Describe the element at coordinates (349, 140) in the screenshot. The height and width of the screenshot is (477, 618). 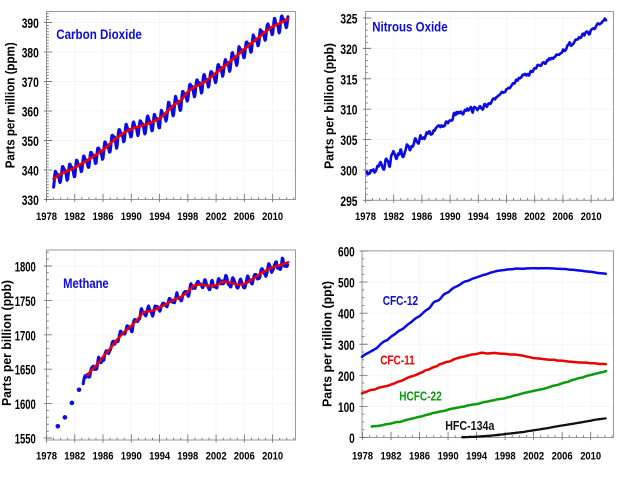
I see `svg-text: 305` at that location.